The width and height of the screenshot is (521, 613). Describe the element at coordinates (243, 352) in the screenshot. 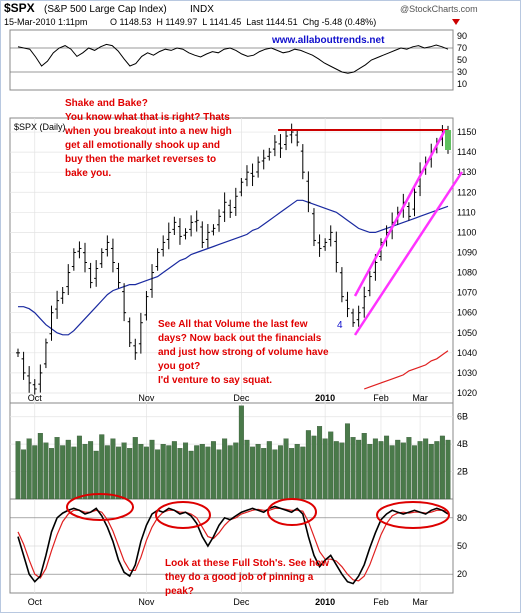

I see `note-line: and just how strong of volume have` at that location.